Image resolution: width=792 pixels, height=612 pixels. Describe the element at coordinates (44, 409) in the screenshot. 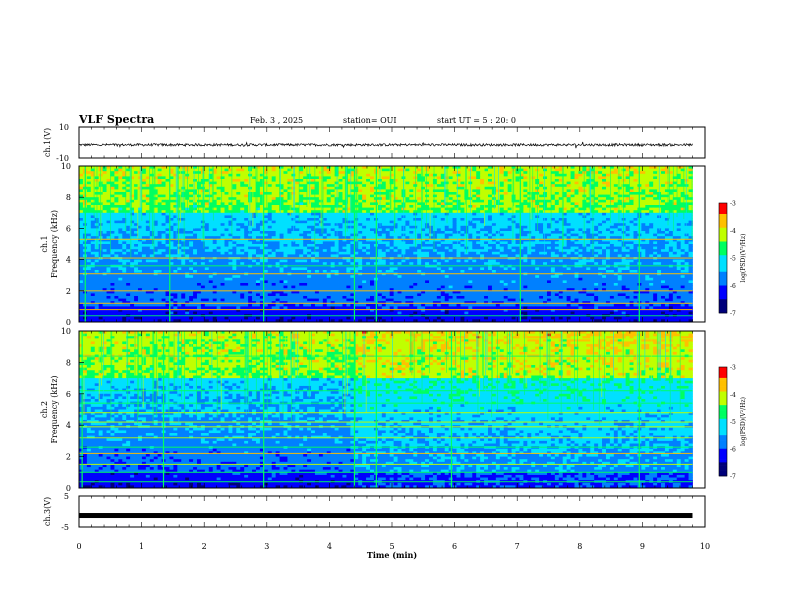

I see `y-axis-label: ch.2` at that location.